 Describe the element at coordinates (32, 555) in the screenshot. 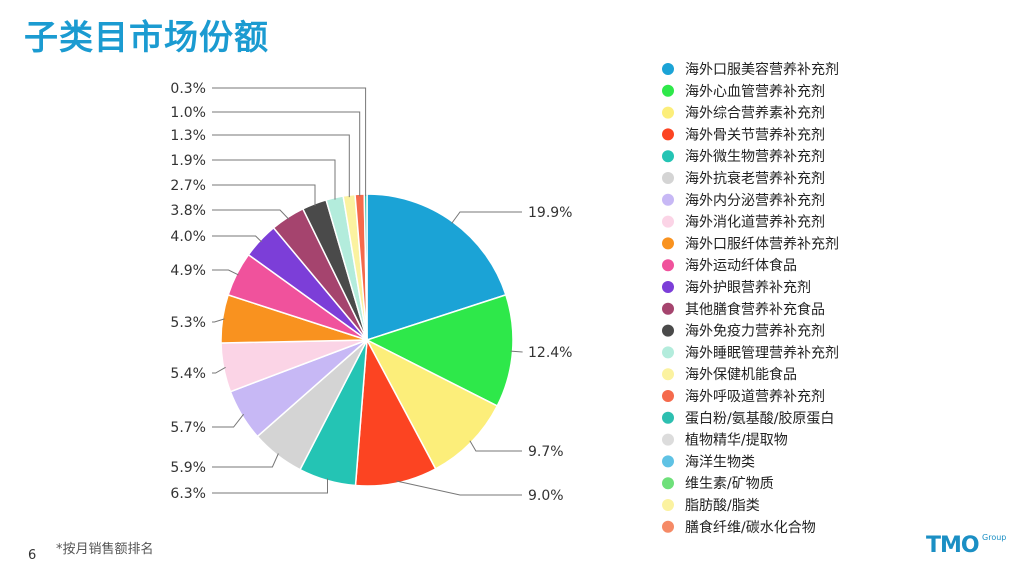

I see `page-number: 6` at that location.